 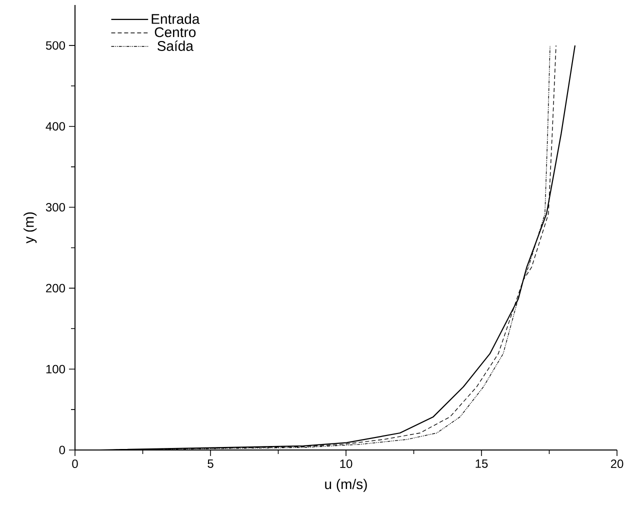 What do you see at coordinates (56, 369) in the screenshot?
I see `y-tick-label: 100` at bounding box center [56, 369].